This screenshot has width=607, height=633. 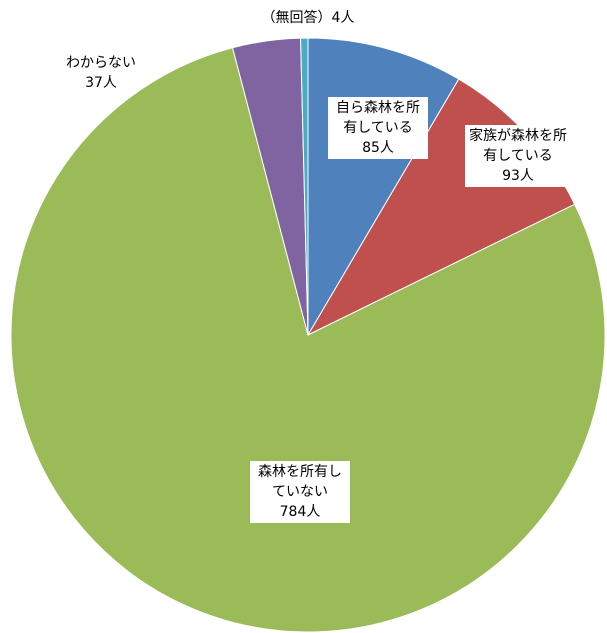 What do you see at coordinates (378, 118) in the screenshot?
I see `category-label: 自ら森林を所有している` at bounding box center [378, 118].